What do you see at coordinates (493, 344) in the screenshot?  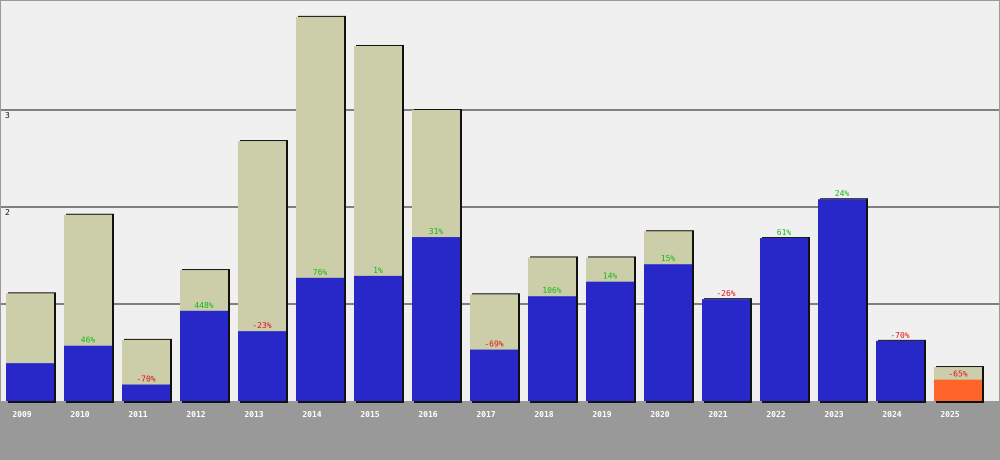 I see `data-label: -69%` at bounding box center [493, 344].